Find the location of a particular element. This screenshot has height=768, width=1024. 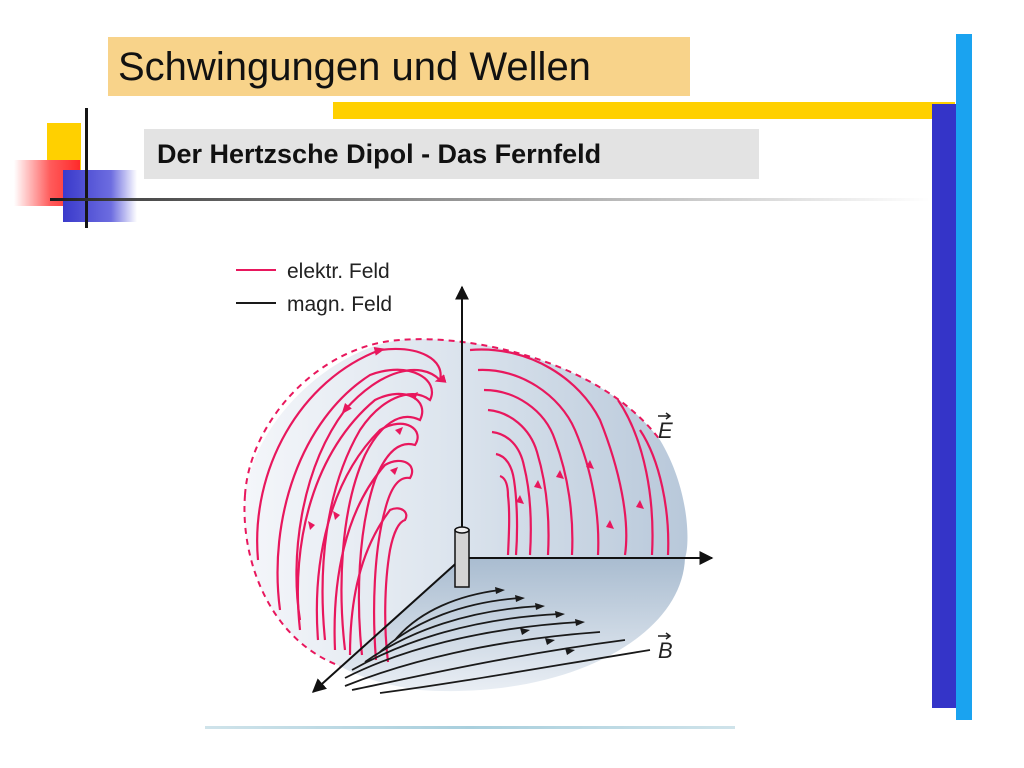

shell-rim-dashed is located at coordinates (452, 417).